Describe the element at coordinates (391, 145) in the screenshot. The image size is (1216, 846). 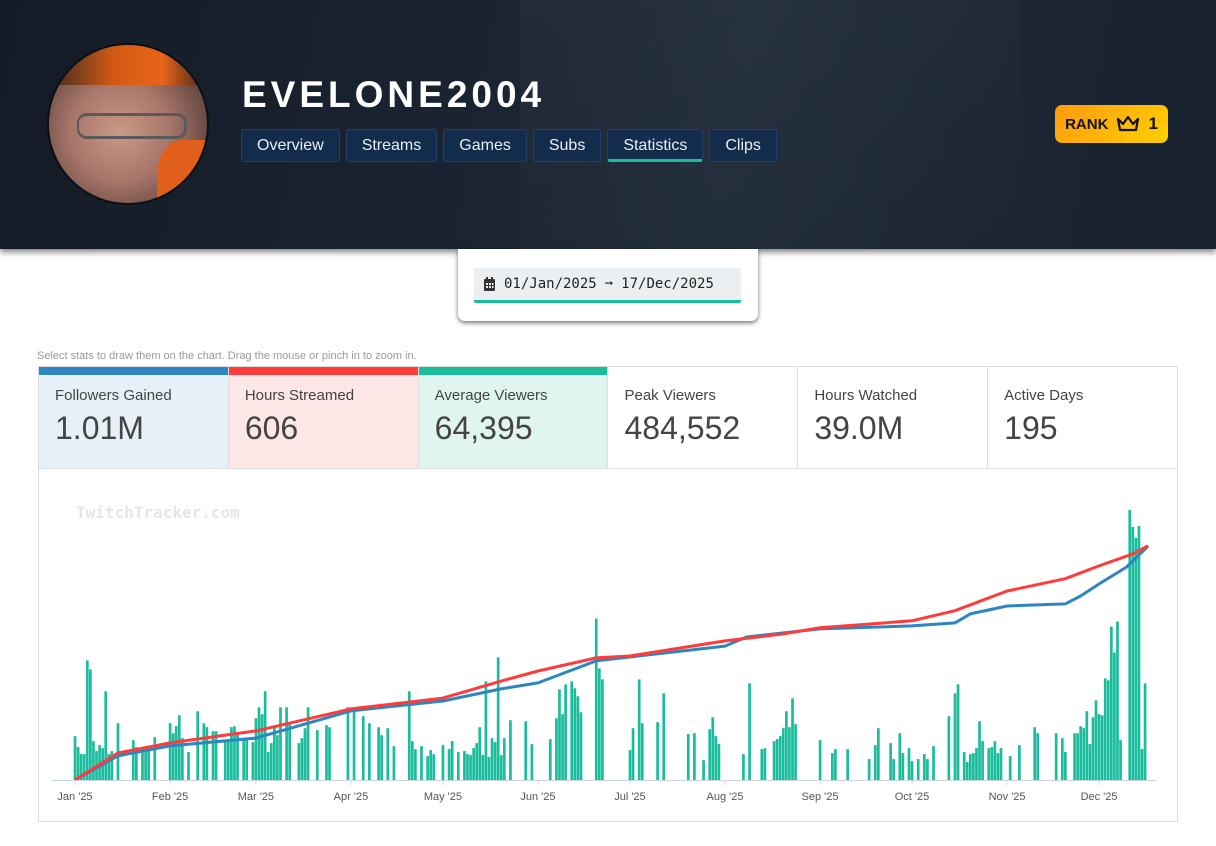
I see `tab-streams: Streams` at that location.